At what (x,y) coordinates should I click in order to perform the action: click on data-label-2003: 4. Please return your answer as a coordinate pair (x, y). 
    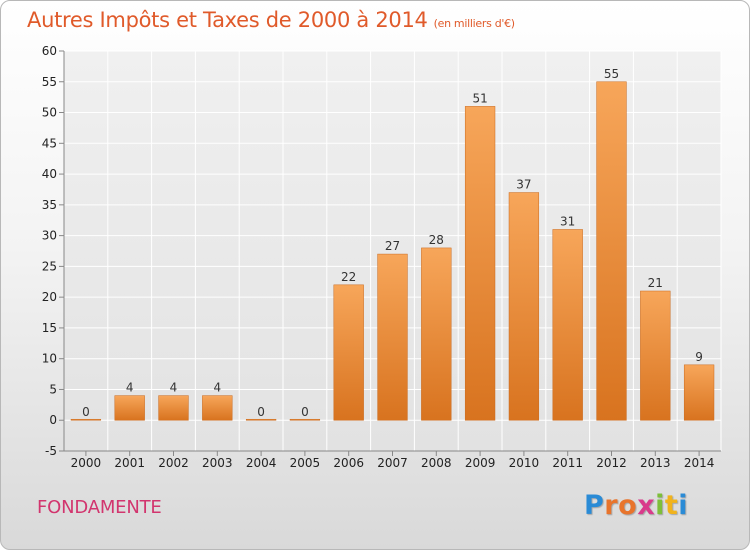
    Looking at the image, I should click on (217, 388).